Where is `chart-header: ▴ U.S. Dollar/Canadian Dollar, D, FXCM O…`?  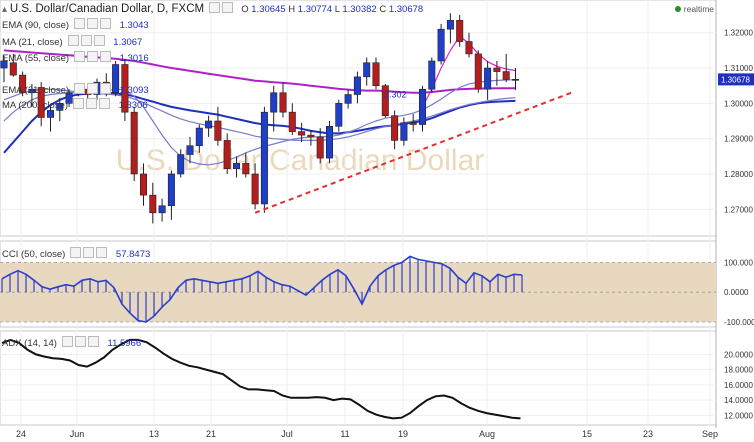
chart-header: ▴ U.S. Dollar/Canadian Dollar, D, FXCM O… is located at coordinates (212, 8).